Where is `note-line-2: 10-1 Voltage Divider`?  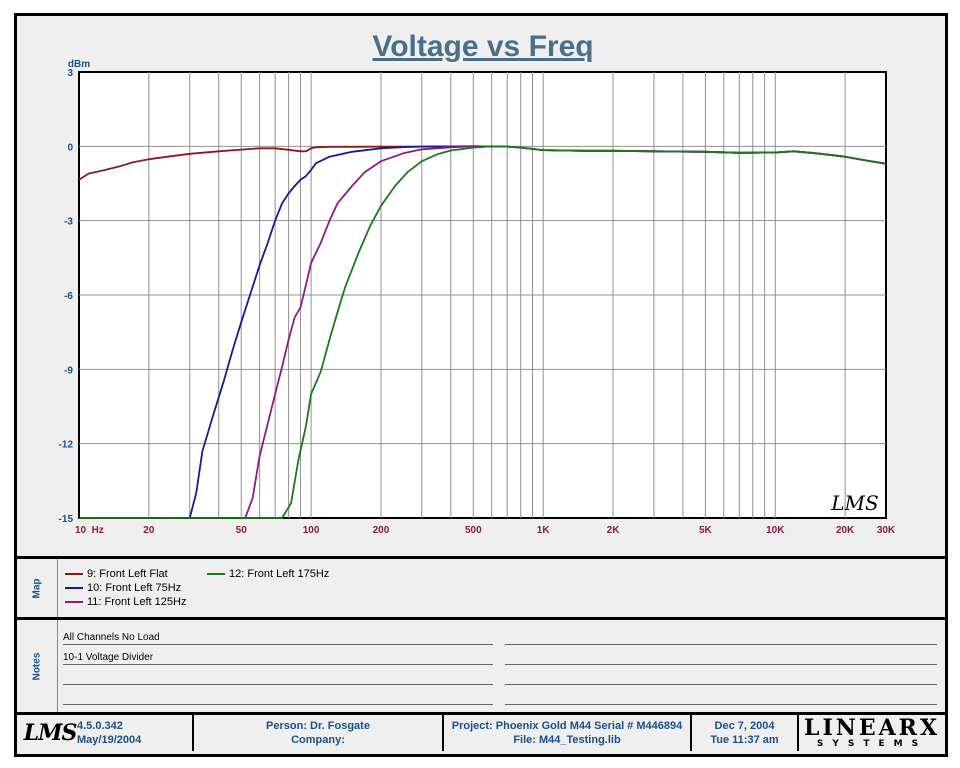 note-line-2: 10-1 Voltage Divider is located at coordinates (108, 657).